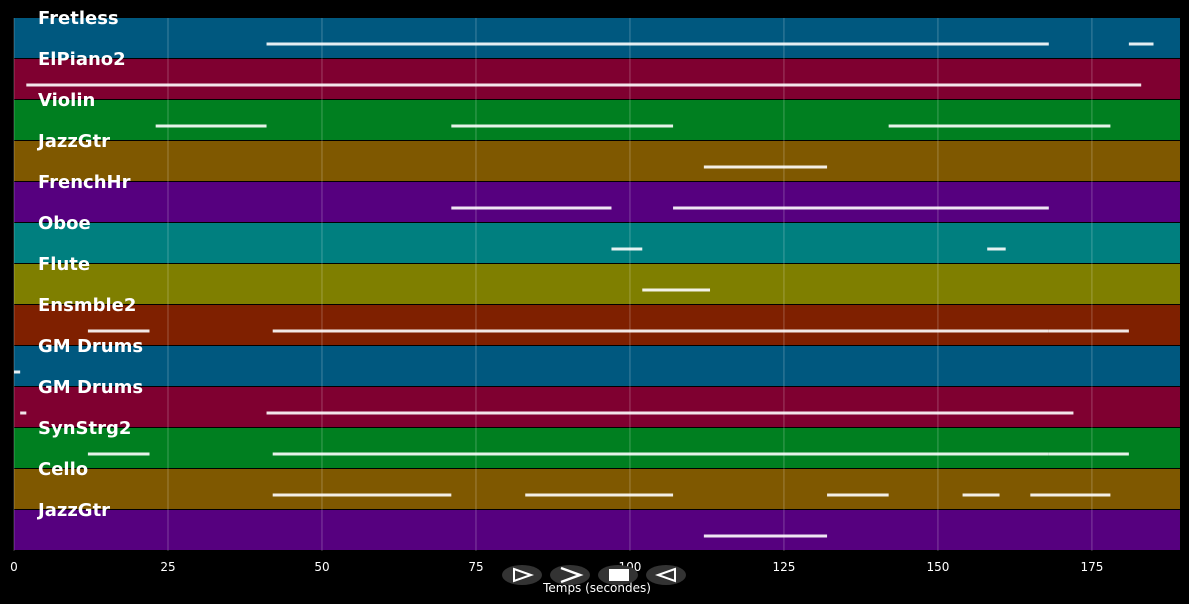 Image resolution: width=1189 pixels, height=604 pixels. Describe the element at coordinates (63, 469) in the screenshot. I see `track-label: Cello` at that location.